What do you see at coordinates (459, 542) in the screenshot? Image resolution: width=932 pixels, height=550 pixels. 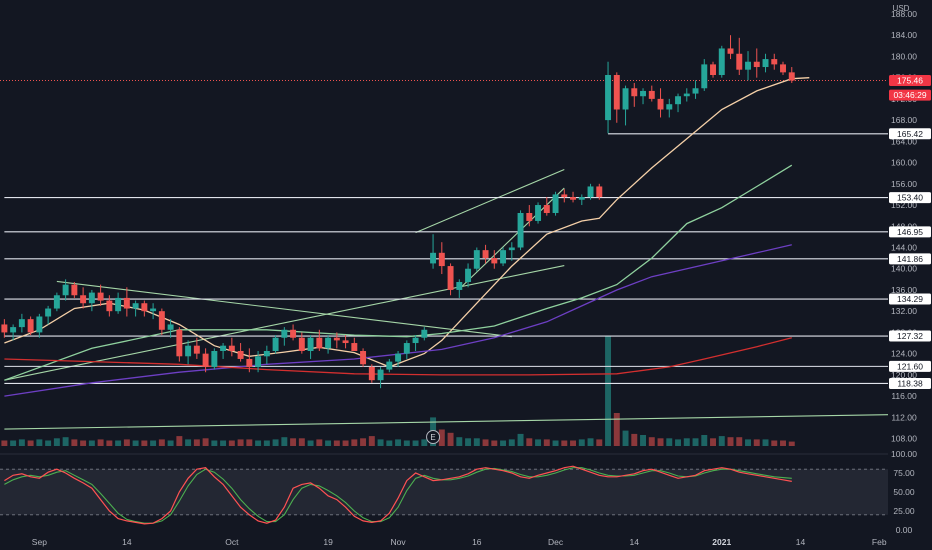 I see `time-axis: Sep 14 Oct 19 Nov 16 Dec 14 2021 14 Feb` at bounding box center [459, 542].